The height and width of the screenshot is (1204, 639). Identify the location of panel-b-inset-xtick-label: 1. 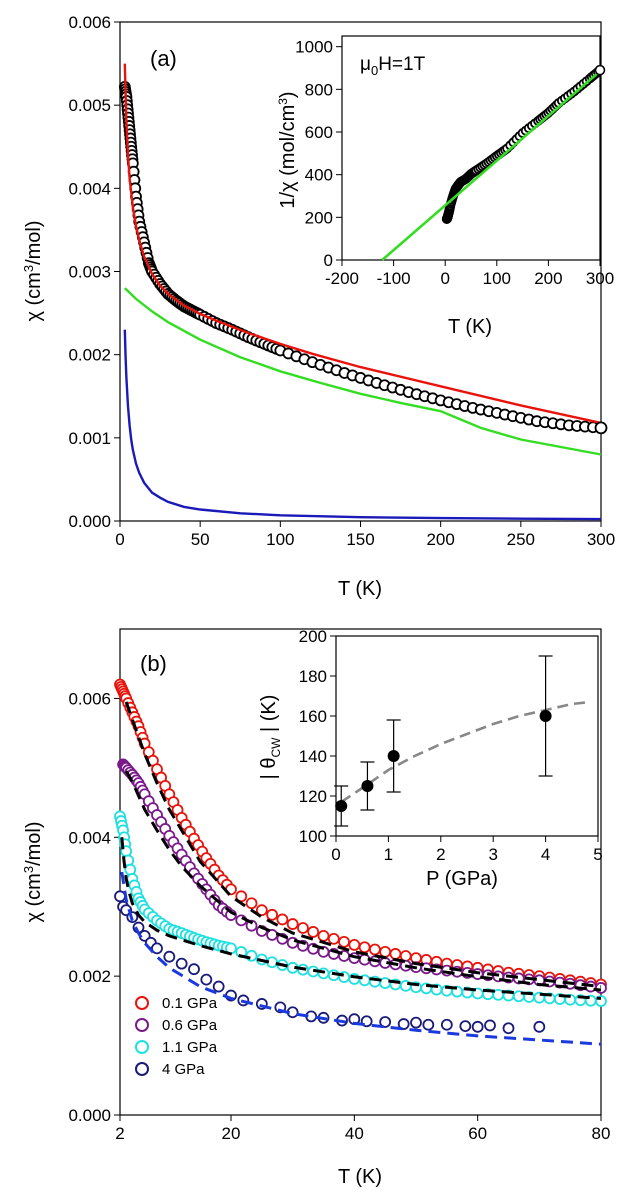
(388, 854).